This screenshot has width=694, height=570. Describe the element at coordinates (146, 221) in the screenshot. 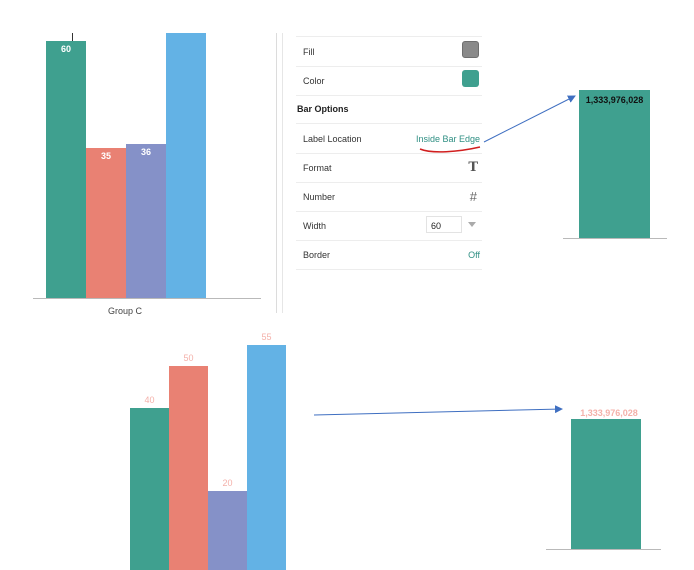

I see `top-bar-3: 36` at that location.